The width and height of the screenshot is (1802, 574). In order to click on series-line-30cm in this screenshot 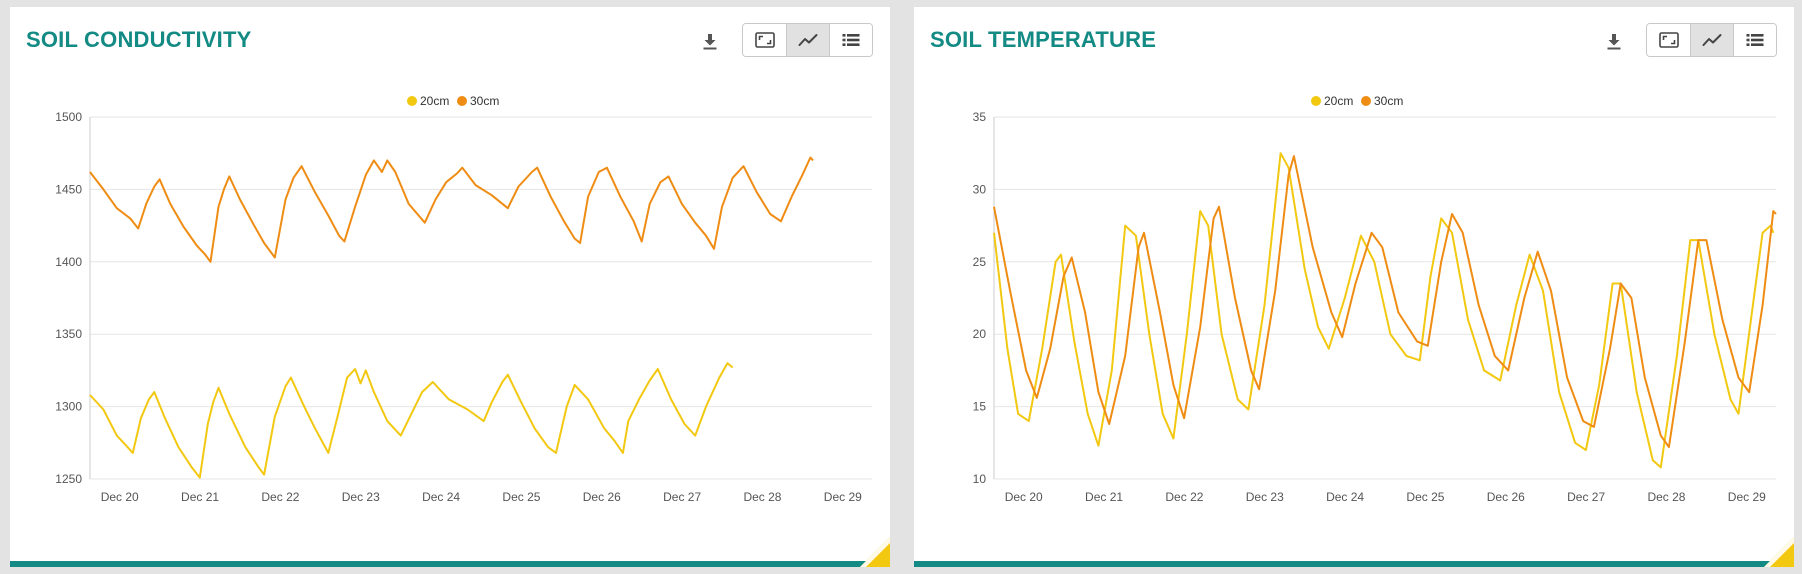, I will do `click(451, 209)`.